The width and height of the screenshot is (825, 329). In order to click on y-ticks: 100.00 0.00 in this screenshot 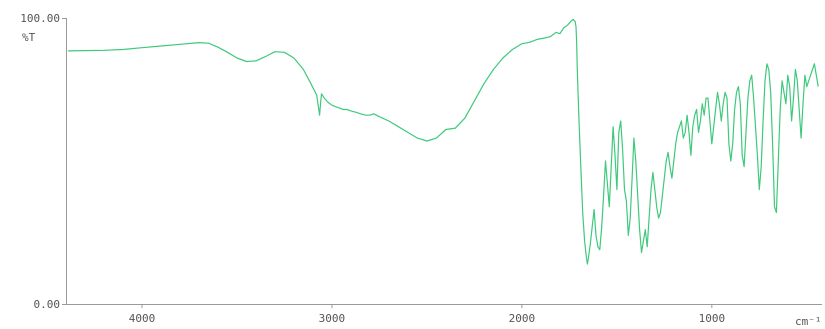, I will do `click(43, 161)`.